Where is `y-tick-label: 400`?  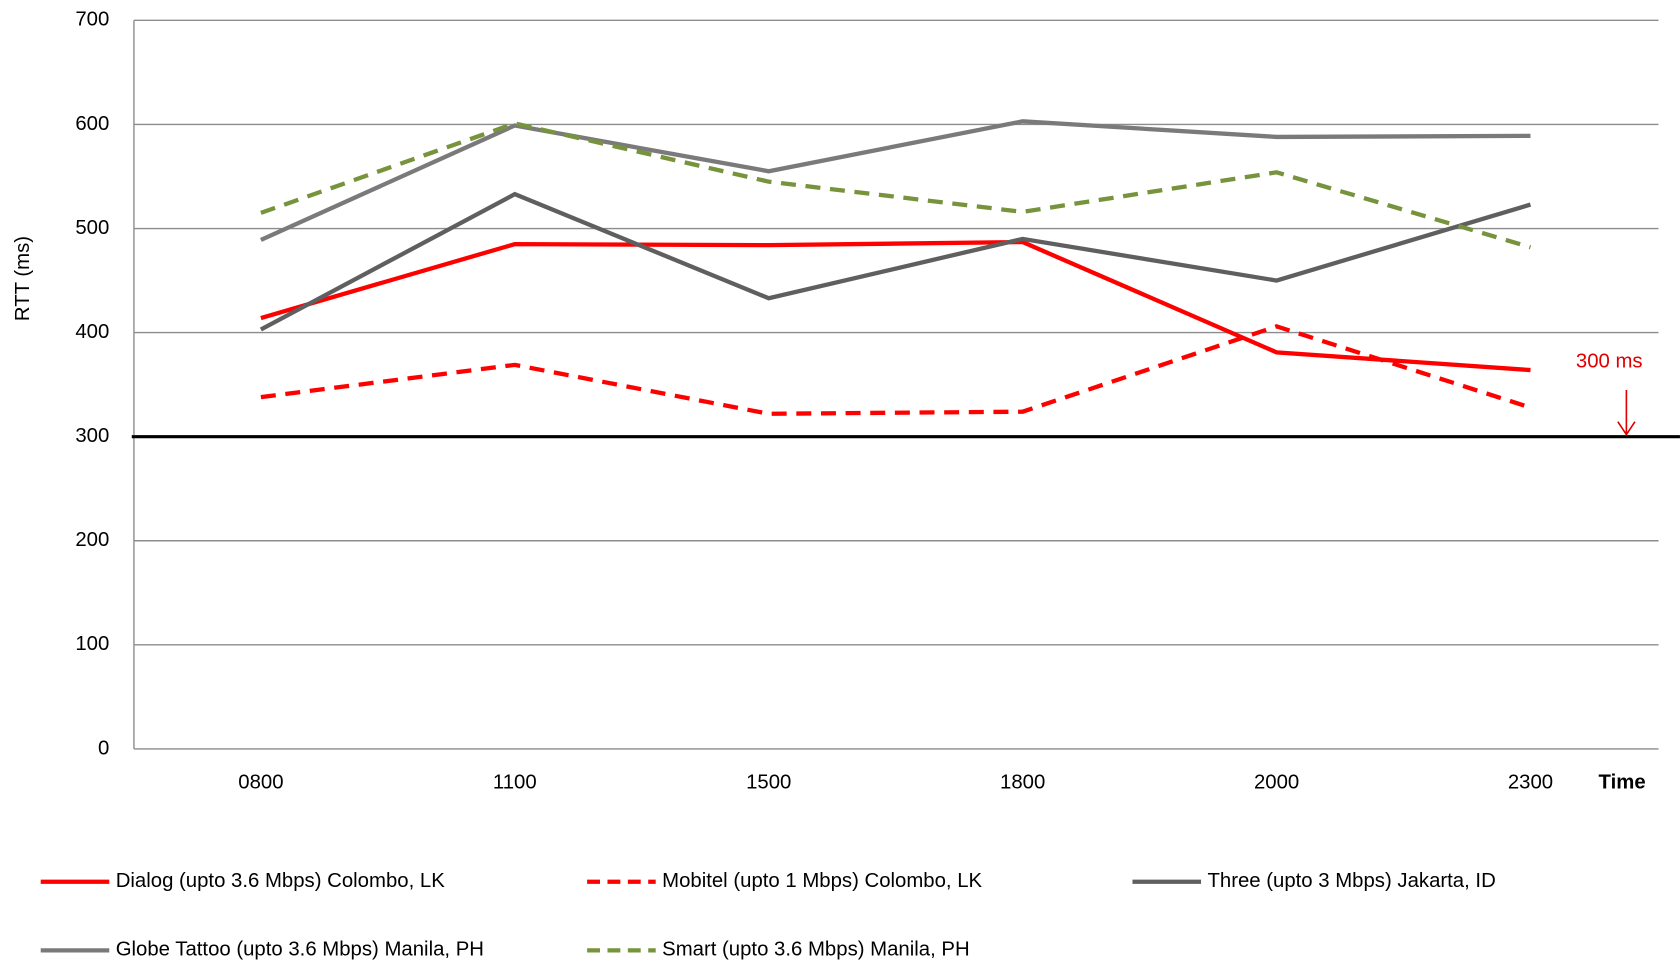 y-tick-label: 400 is located at coordinates (92, 332).